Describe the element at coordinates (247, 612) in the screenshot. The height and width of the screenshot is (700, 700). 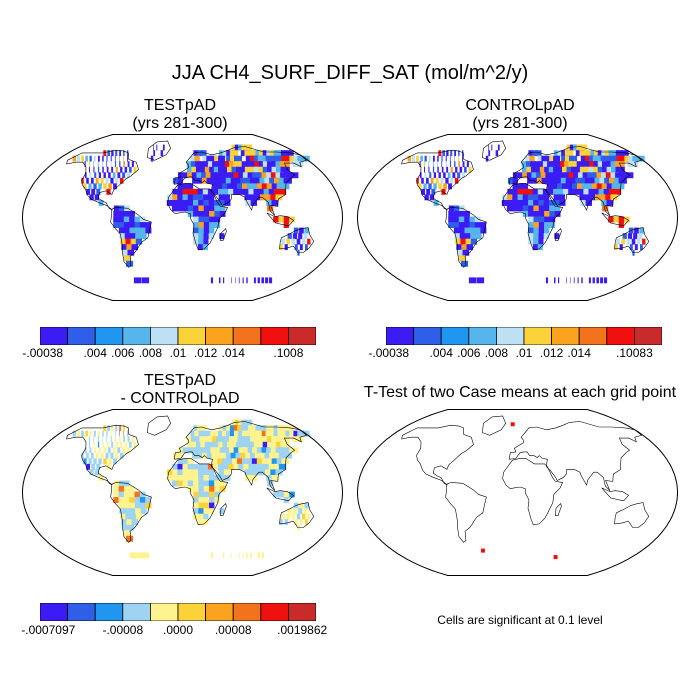
I see `colorbar-diff-box` at that location.